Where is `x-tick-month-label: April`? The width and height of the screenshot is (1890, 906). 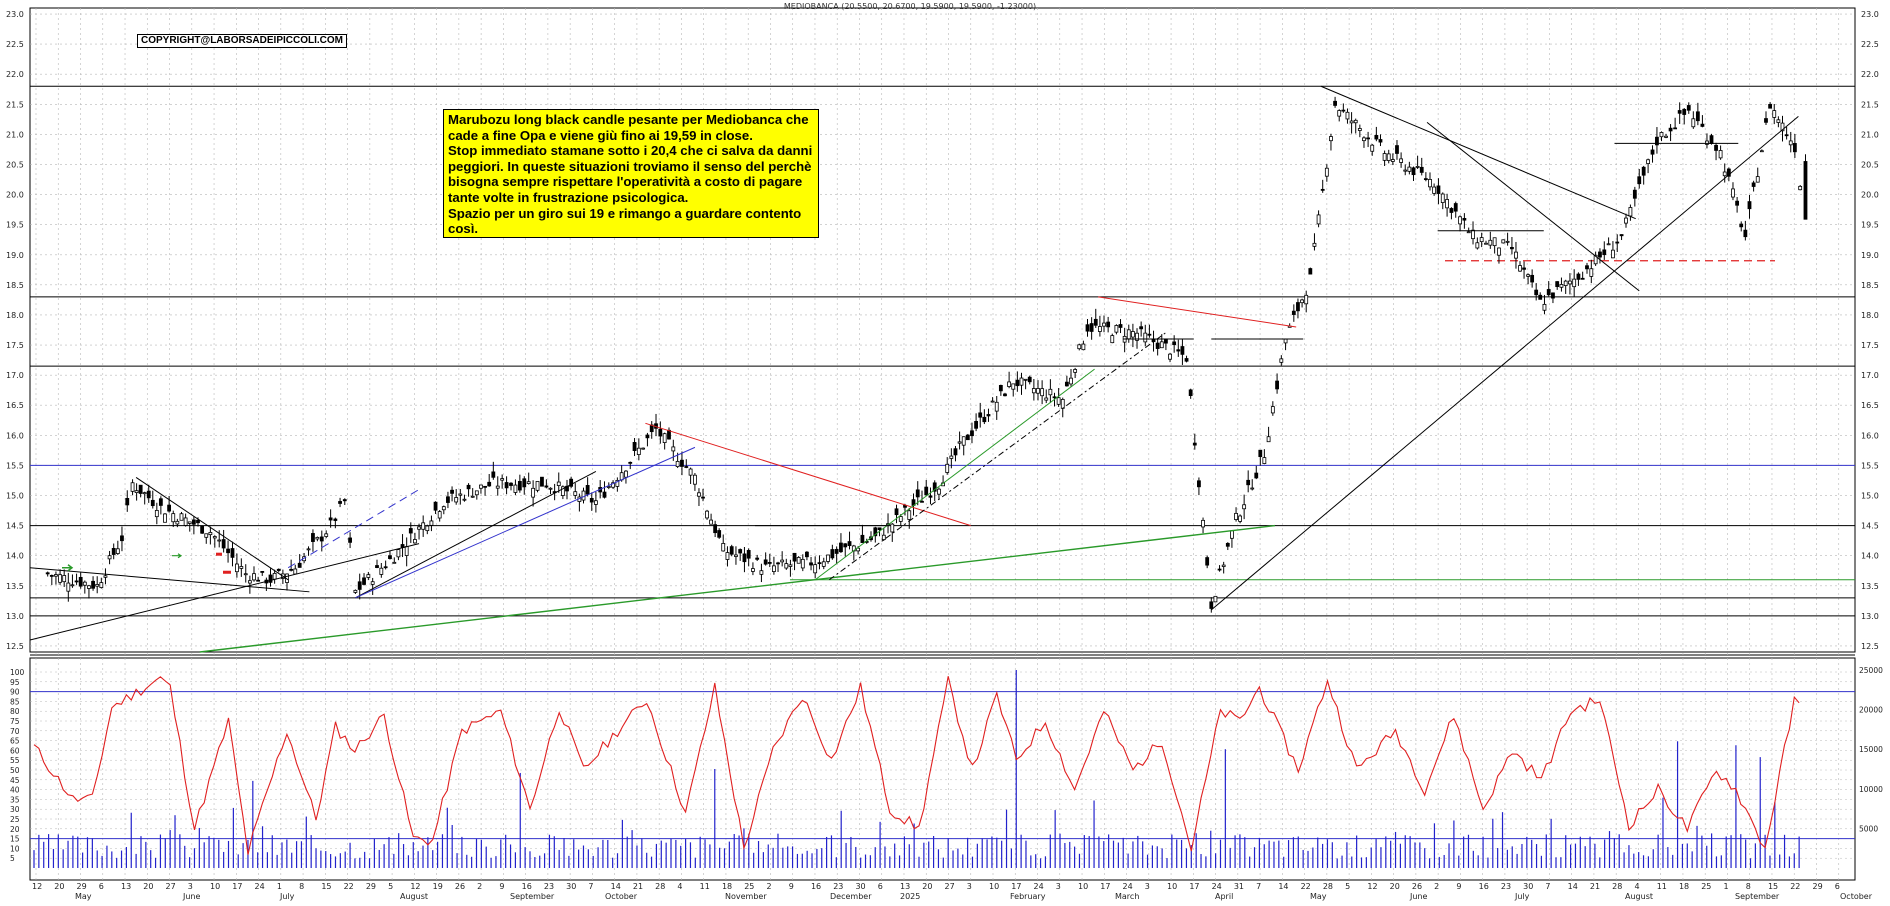 x-tick-month-label: April is located at coordinates (1224, 896).